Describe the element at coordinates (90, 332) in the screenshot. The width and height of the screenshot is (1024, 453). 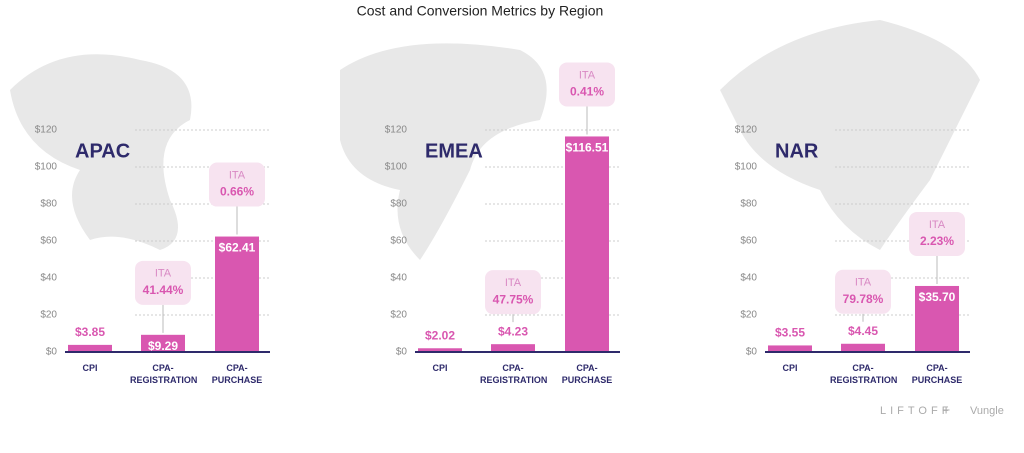
I see `value-label: $3.85` at that location.